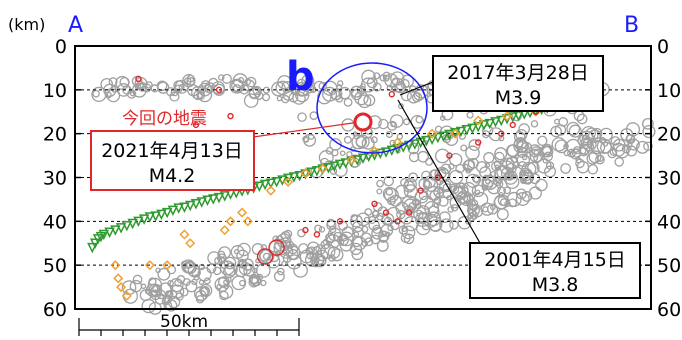 The height and width of the screenshot is (340, 682). I want to click on y-tick-label-right: 20, so click(669, 135).